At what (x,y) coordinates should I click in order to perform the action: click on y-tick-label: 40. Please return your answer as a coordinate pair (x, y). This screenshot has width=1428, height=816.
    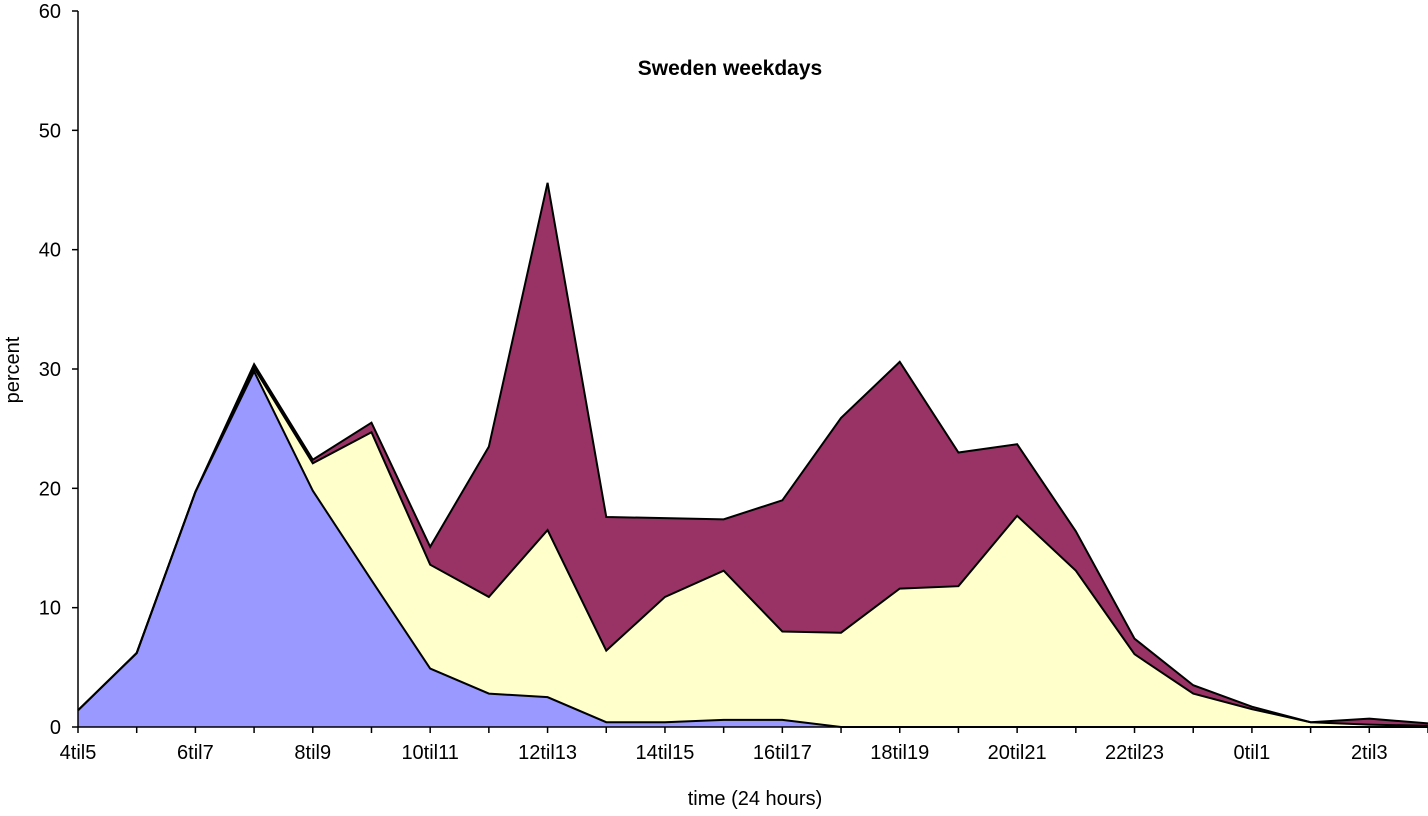
    Looking at the image, I should click on (50, 251).